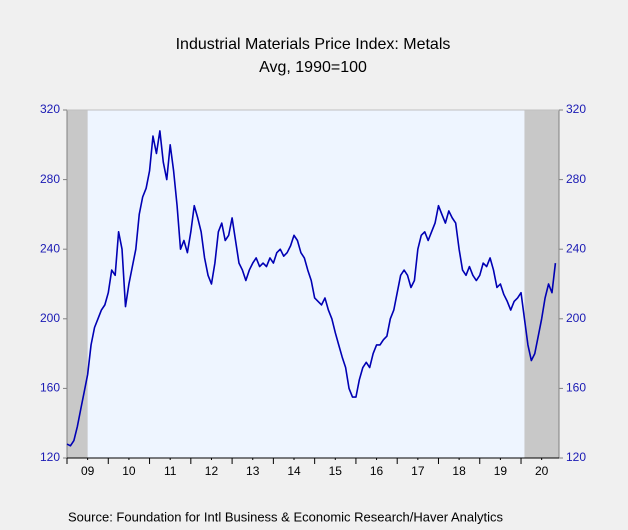  I want to click on y2-tick-label: 160, so click(576, 388).